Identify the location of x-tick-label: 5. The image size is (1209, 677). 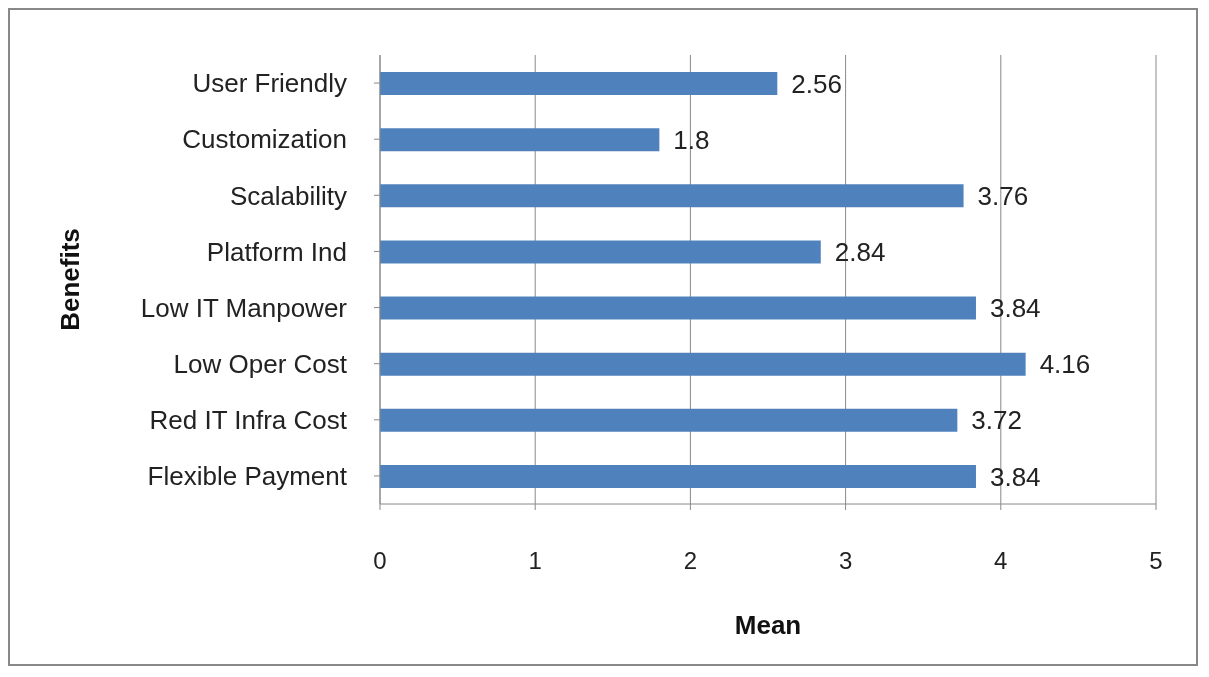
(1156, 561).